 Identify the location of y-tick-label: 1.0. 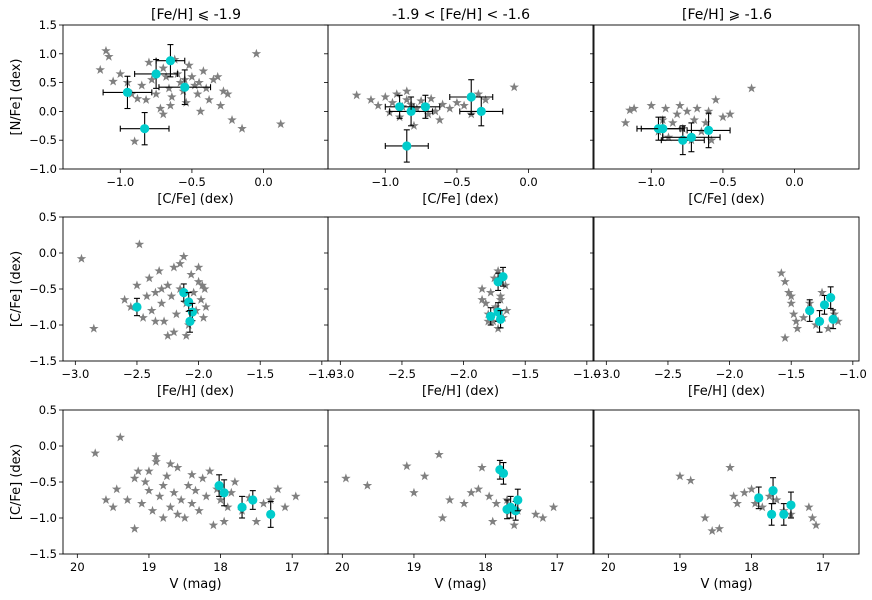
(48, 54).